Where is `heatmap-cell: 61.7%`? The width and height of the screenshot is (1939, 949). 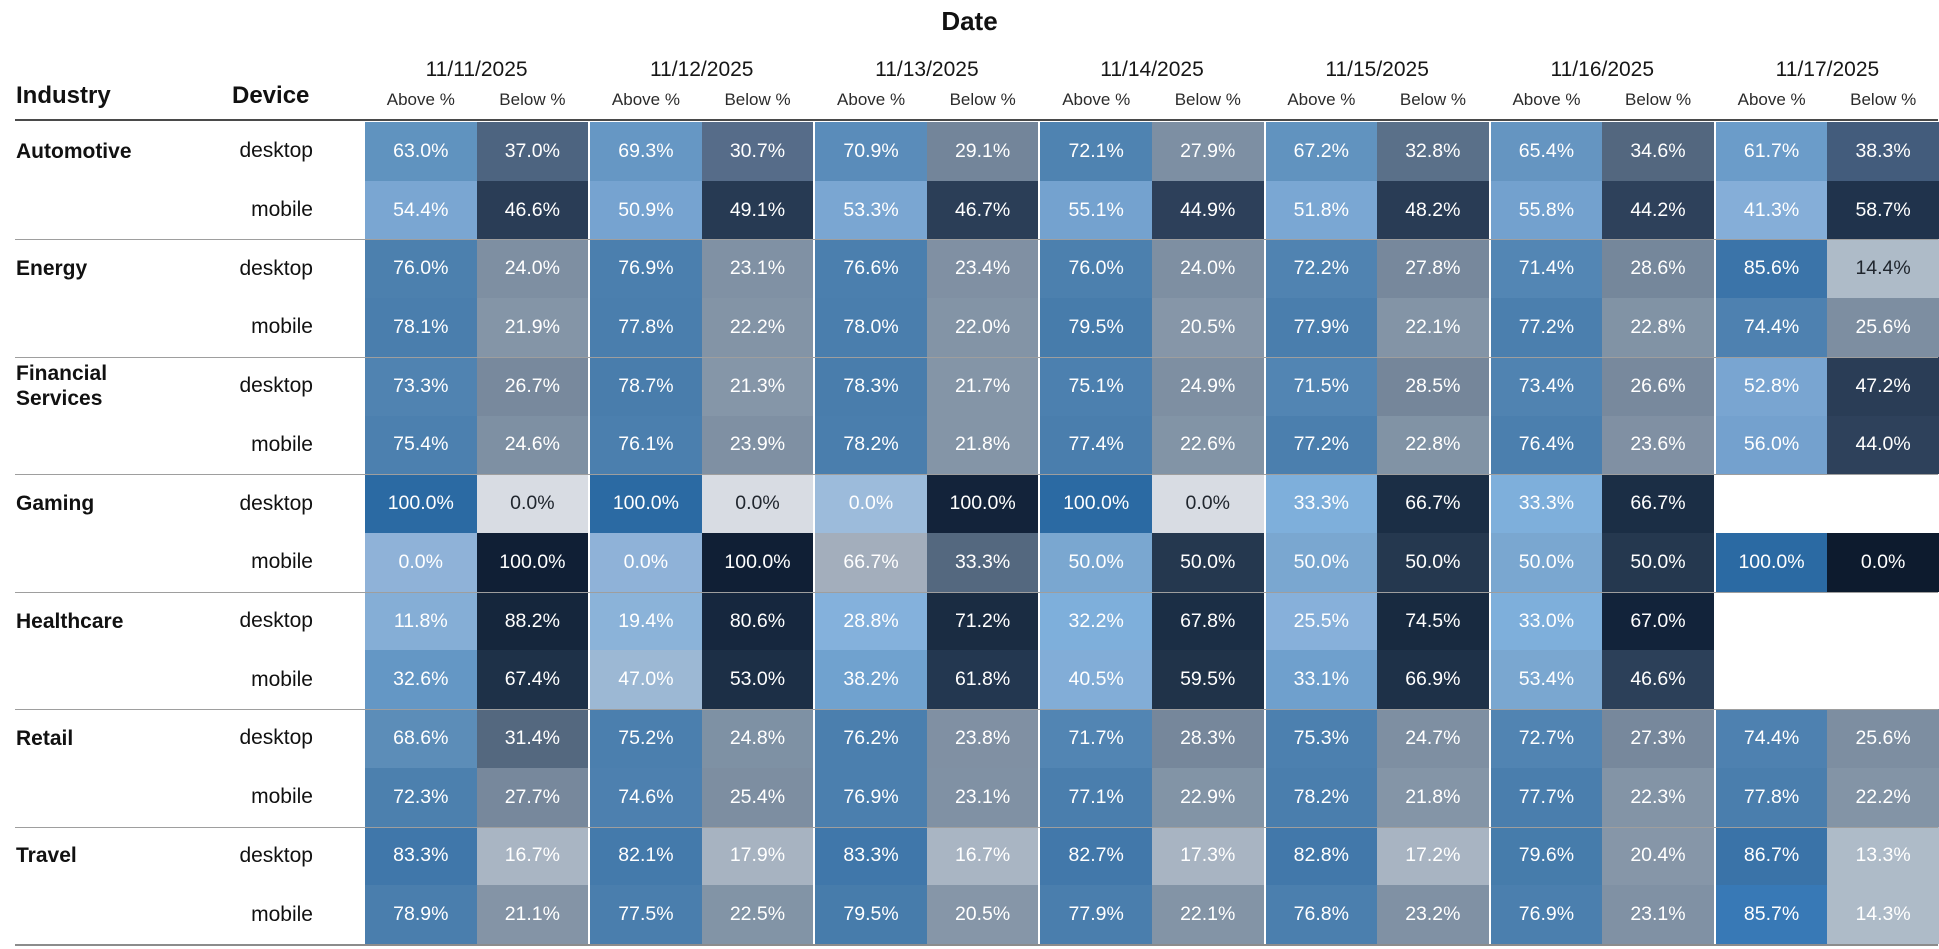 heatmap-cell: 61.7% is located at coordinates (1771, 151).